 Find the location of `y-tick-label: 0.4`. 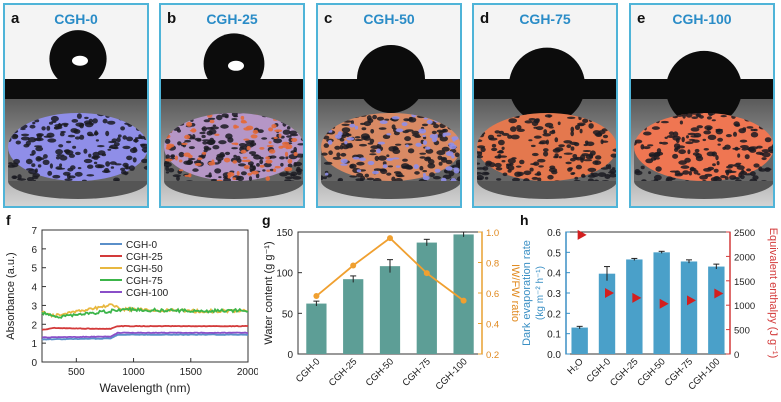

y-tick-label: 0.4 is located at coordinates (554, 274).